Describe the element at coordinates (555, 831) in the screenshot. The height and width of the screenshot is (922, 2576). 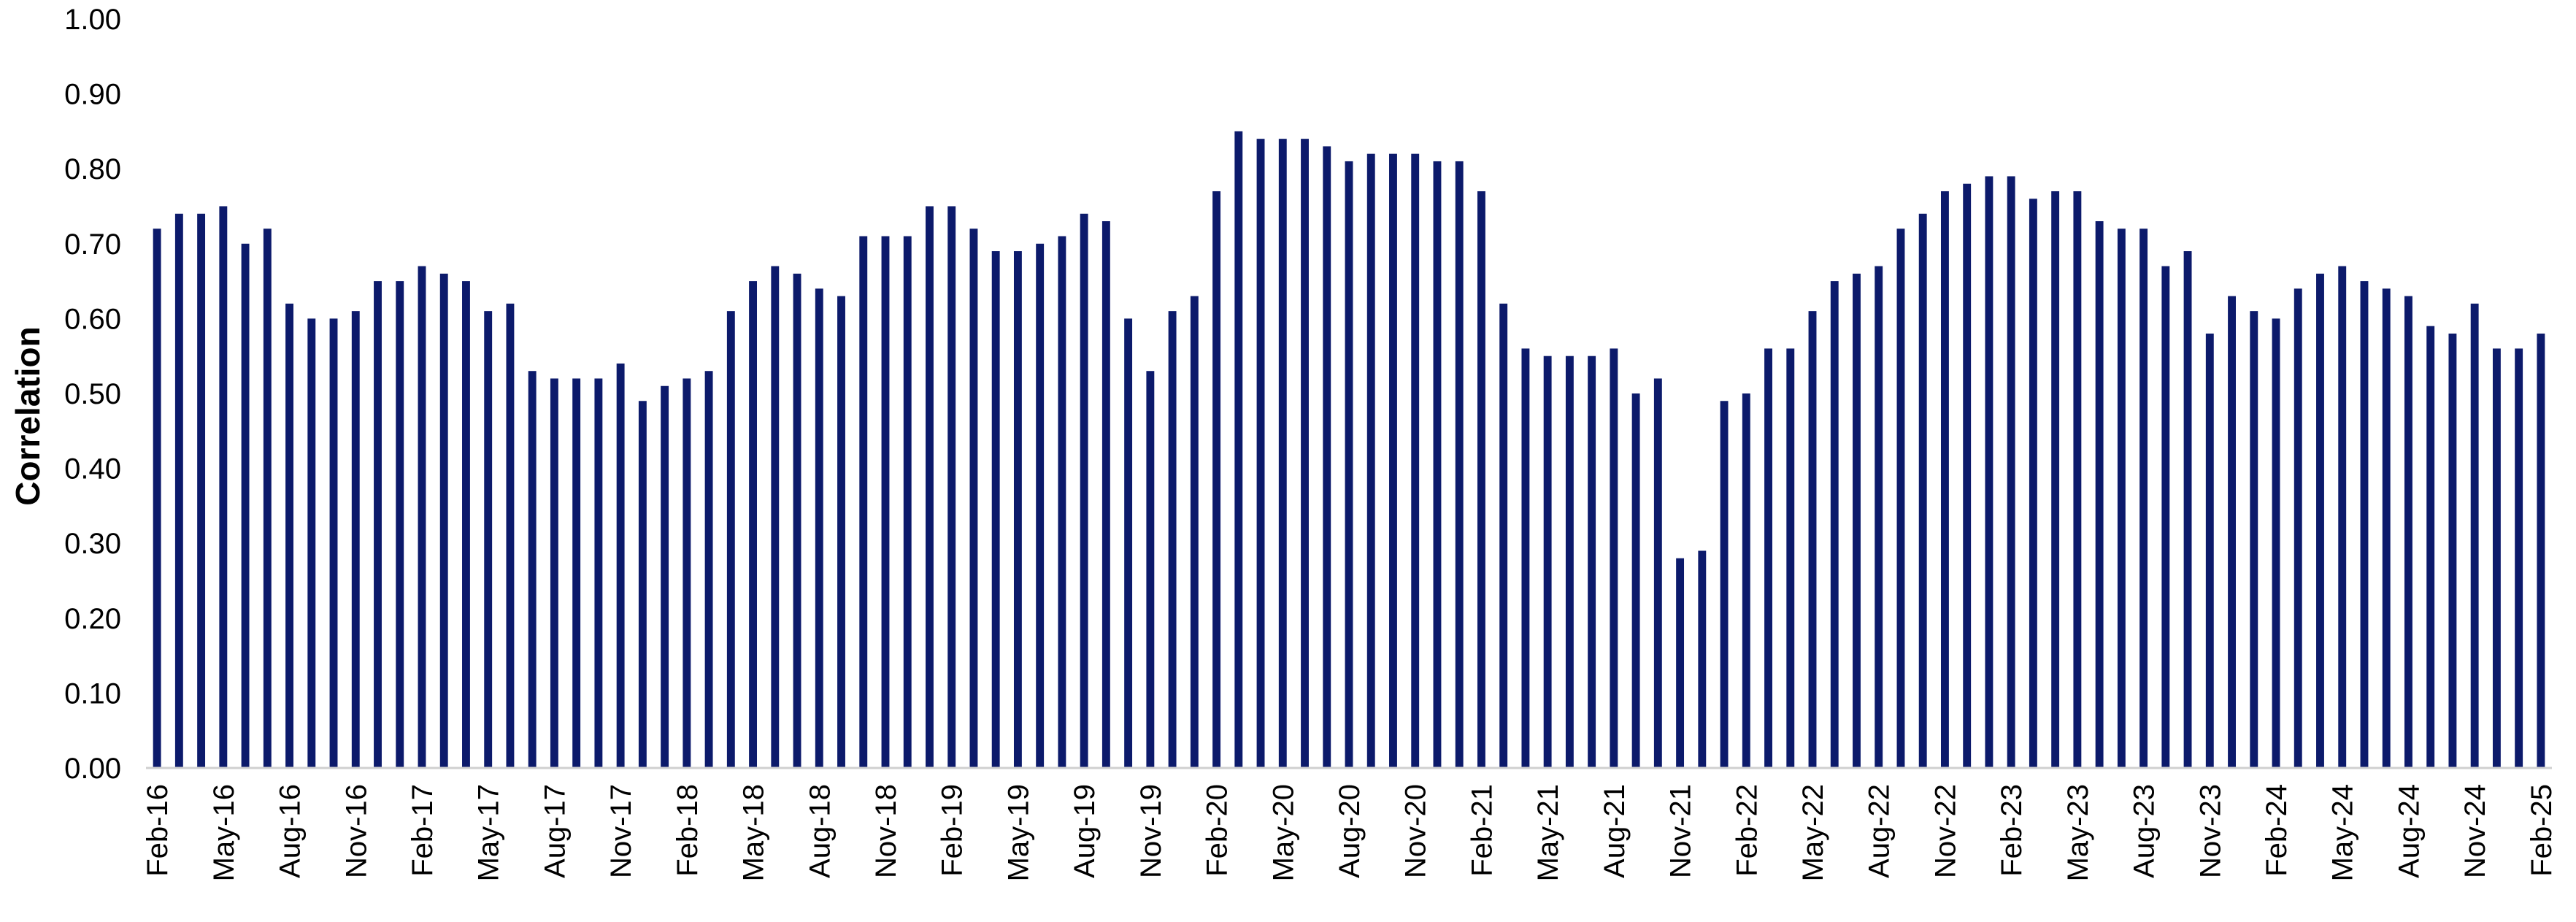
I see `x-tick-label: Aug-17` at that location.